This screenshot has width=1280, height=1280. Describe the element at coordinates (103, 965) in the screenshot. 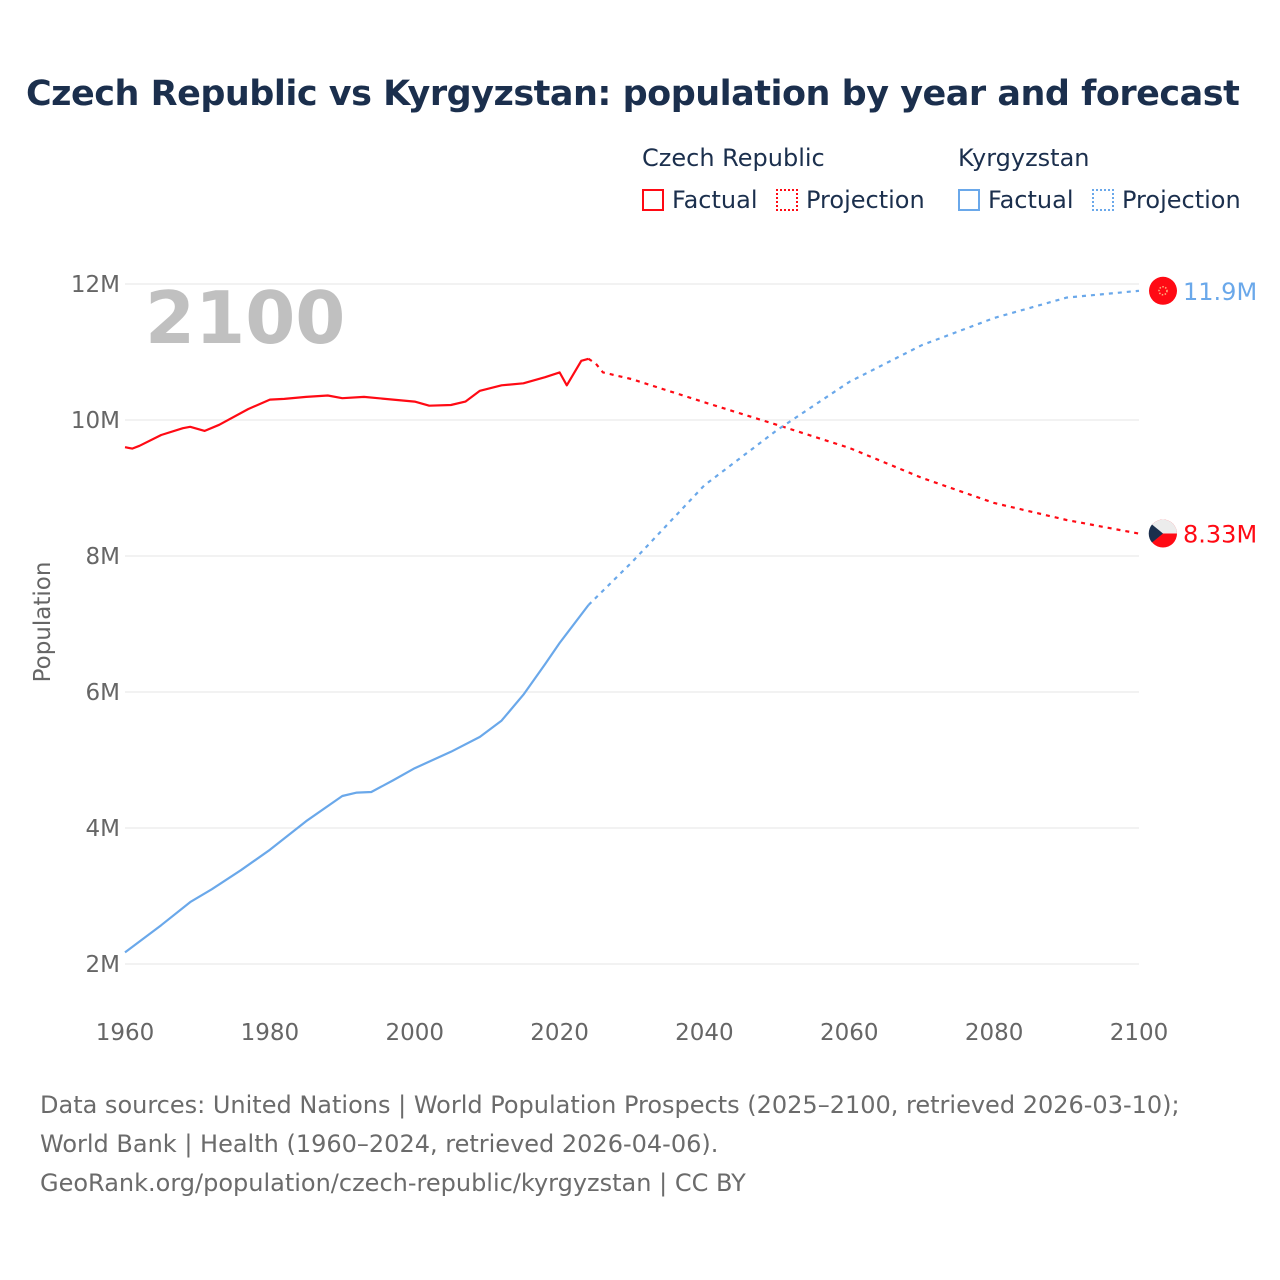

I see `y-tick-label: 2M` at that location.